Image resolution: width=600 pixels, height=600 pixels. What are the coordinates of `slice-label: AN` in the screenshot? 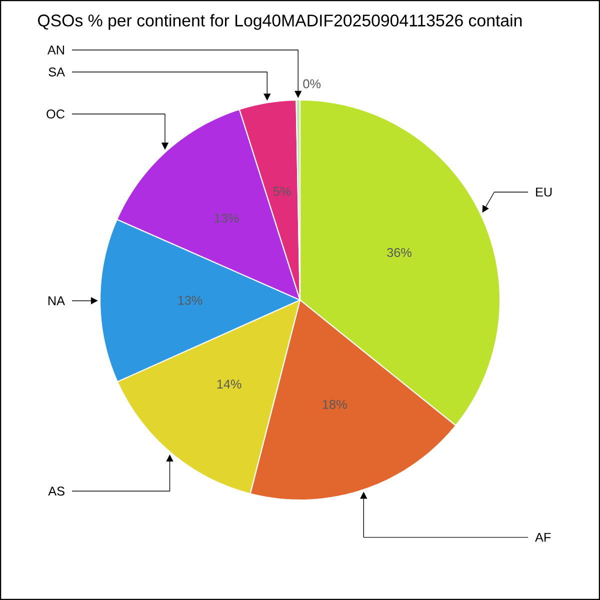 It's located at (55, 50).